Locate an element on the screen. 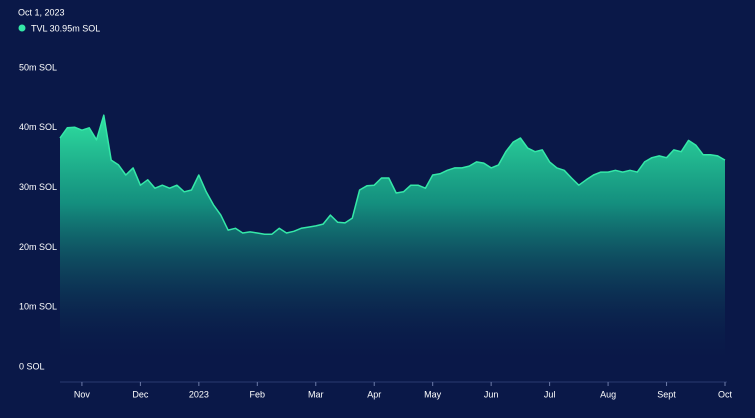 Image resolution: width=755 pixels, height=418 pixels. y-tick-label: 50m SOL is located at coordinates (38, 67).